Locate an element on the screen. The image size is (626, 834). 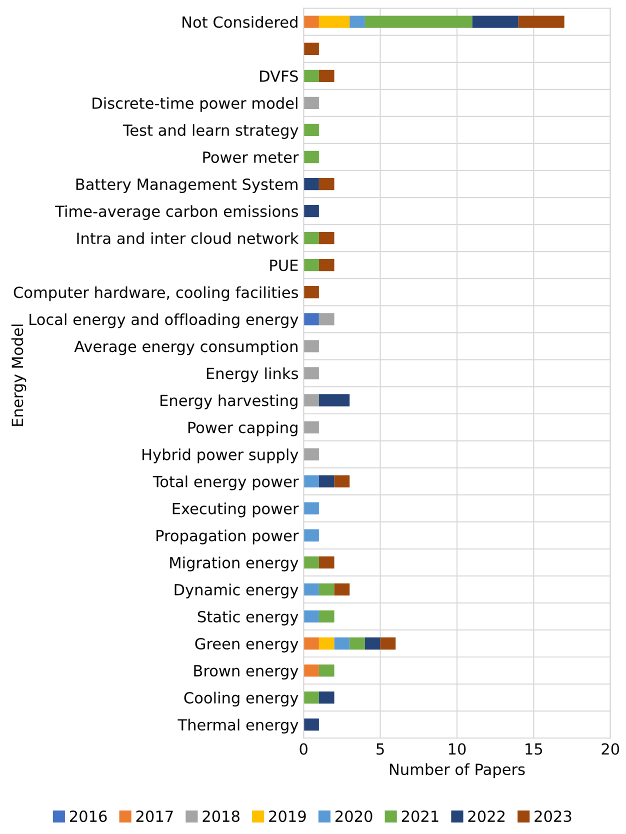
y-tick-label: Static energy is located at coordinates (248, 618).